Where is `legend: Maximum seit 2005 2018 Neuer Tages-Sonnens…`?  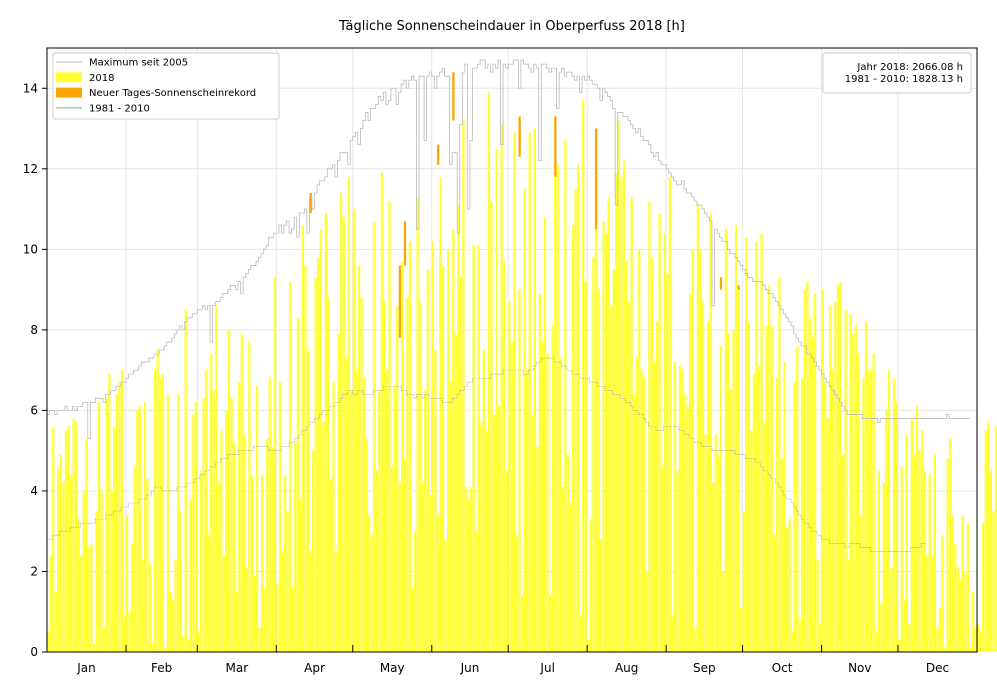
legend: Maximum seit 2005 2018 Neuer Tages-Sonnens… is located at coordinates (166, 86).